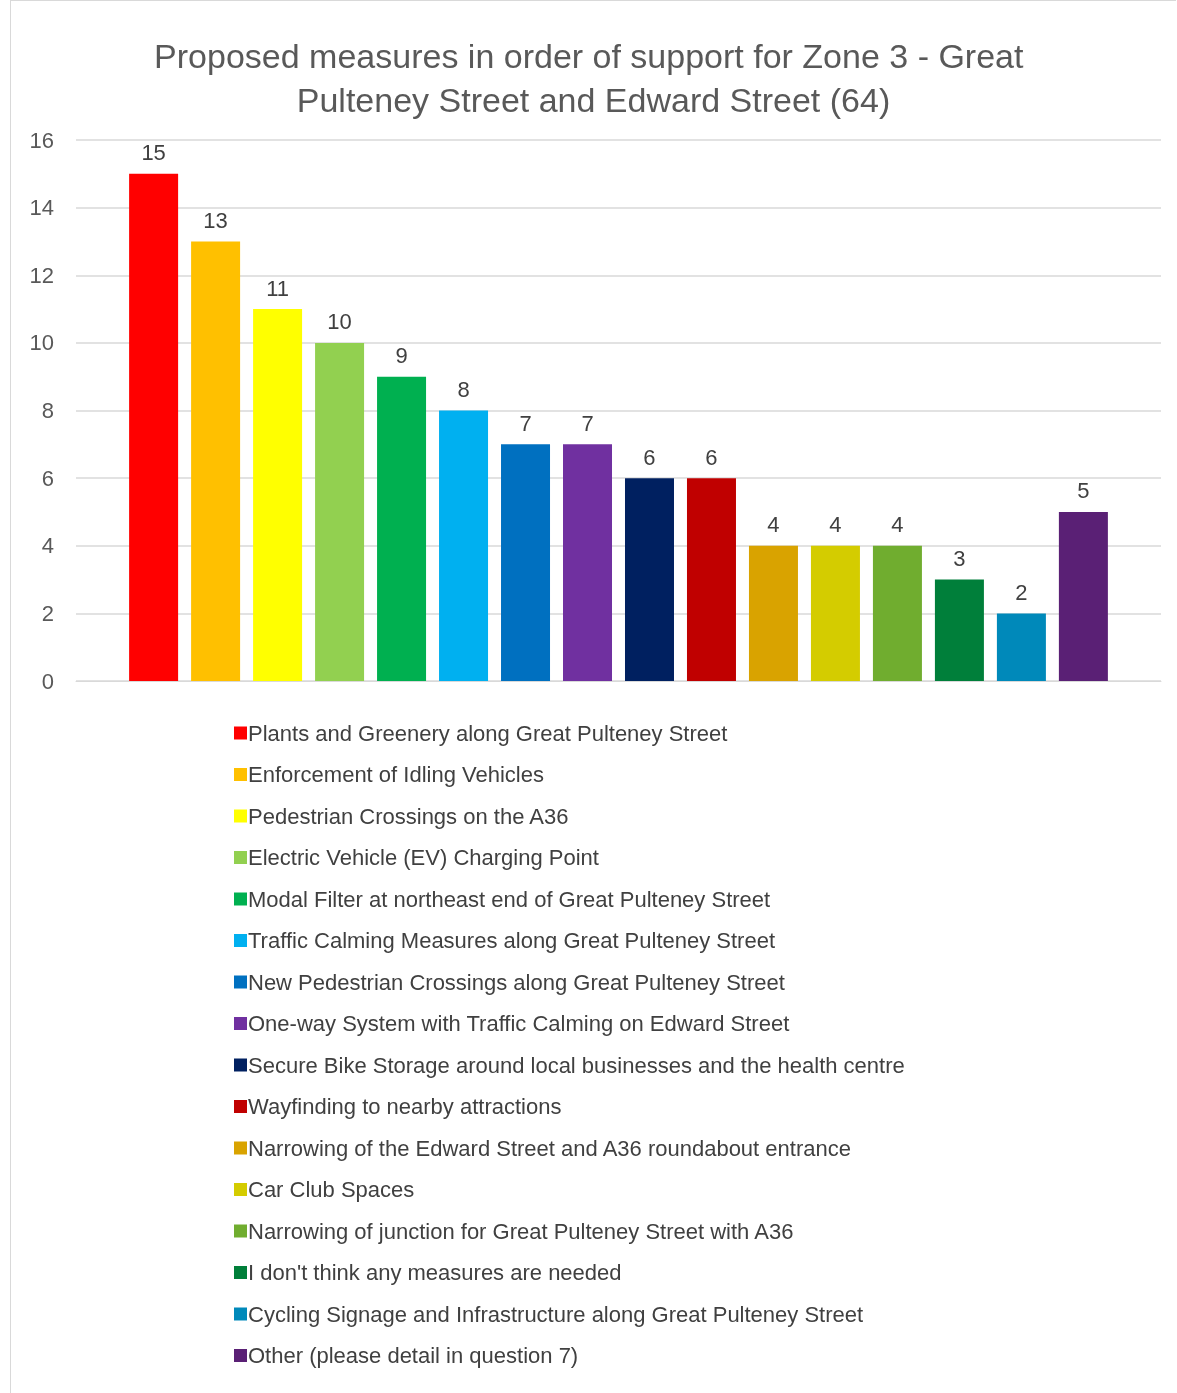  Describe the element at coordinates (47, 681) in the screenshot. I see `y-tick-label: 0` at that location.